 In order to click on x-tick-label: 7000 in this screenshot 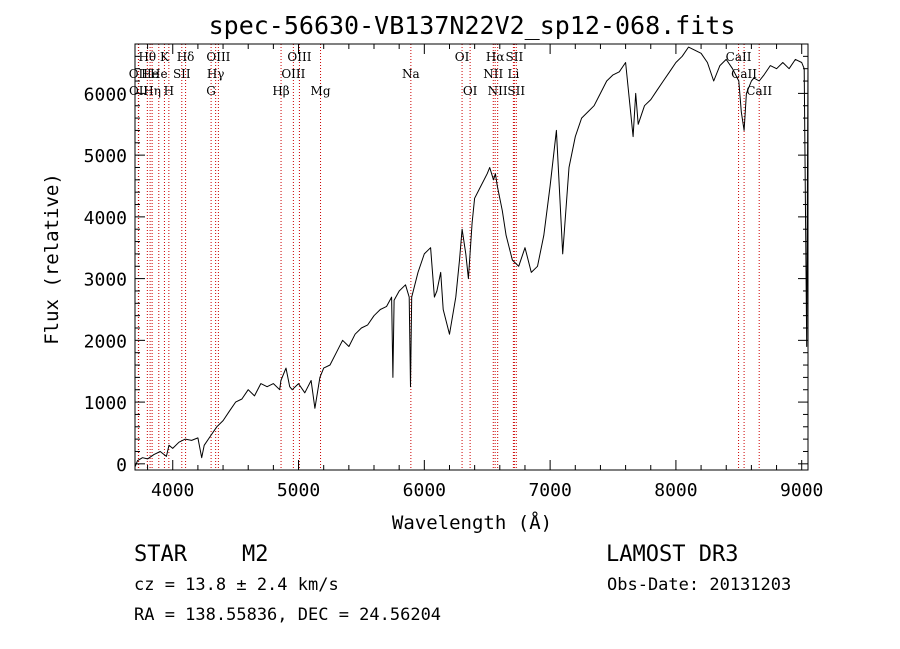, I will do `click(549, 490)`.